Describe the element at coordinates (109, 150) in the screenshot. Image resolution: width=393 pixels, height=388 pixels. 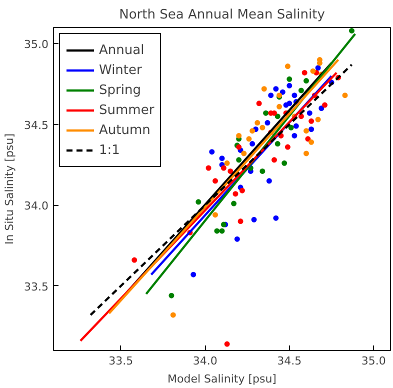
I see `legend-label: 1:1` at that location.